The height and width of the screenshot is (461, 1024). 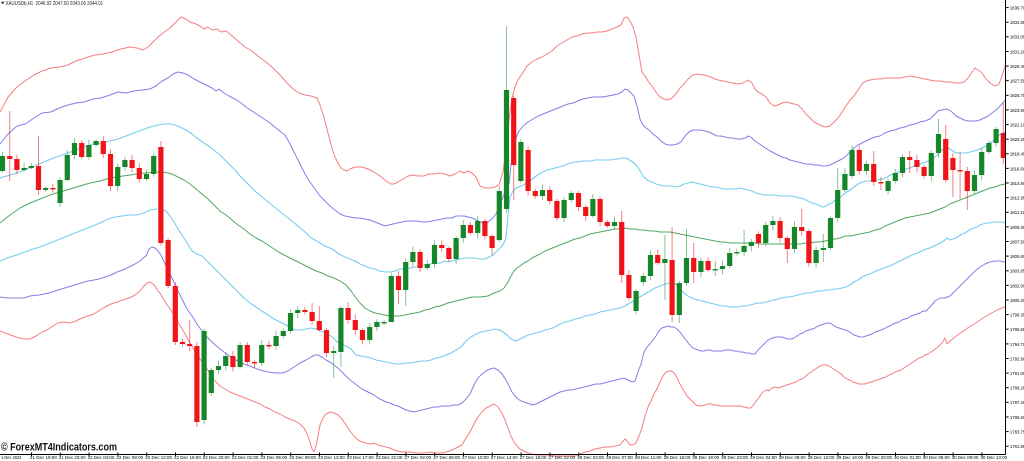 What do you see at coordinates (1017, 301) in the screenshot?
I see `svg-text: 1800.20` at bounding box center [1017, 301].